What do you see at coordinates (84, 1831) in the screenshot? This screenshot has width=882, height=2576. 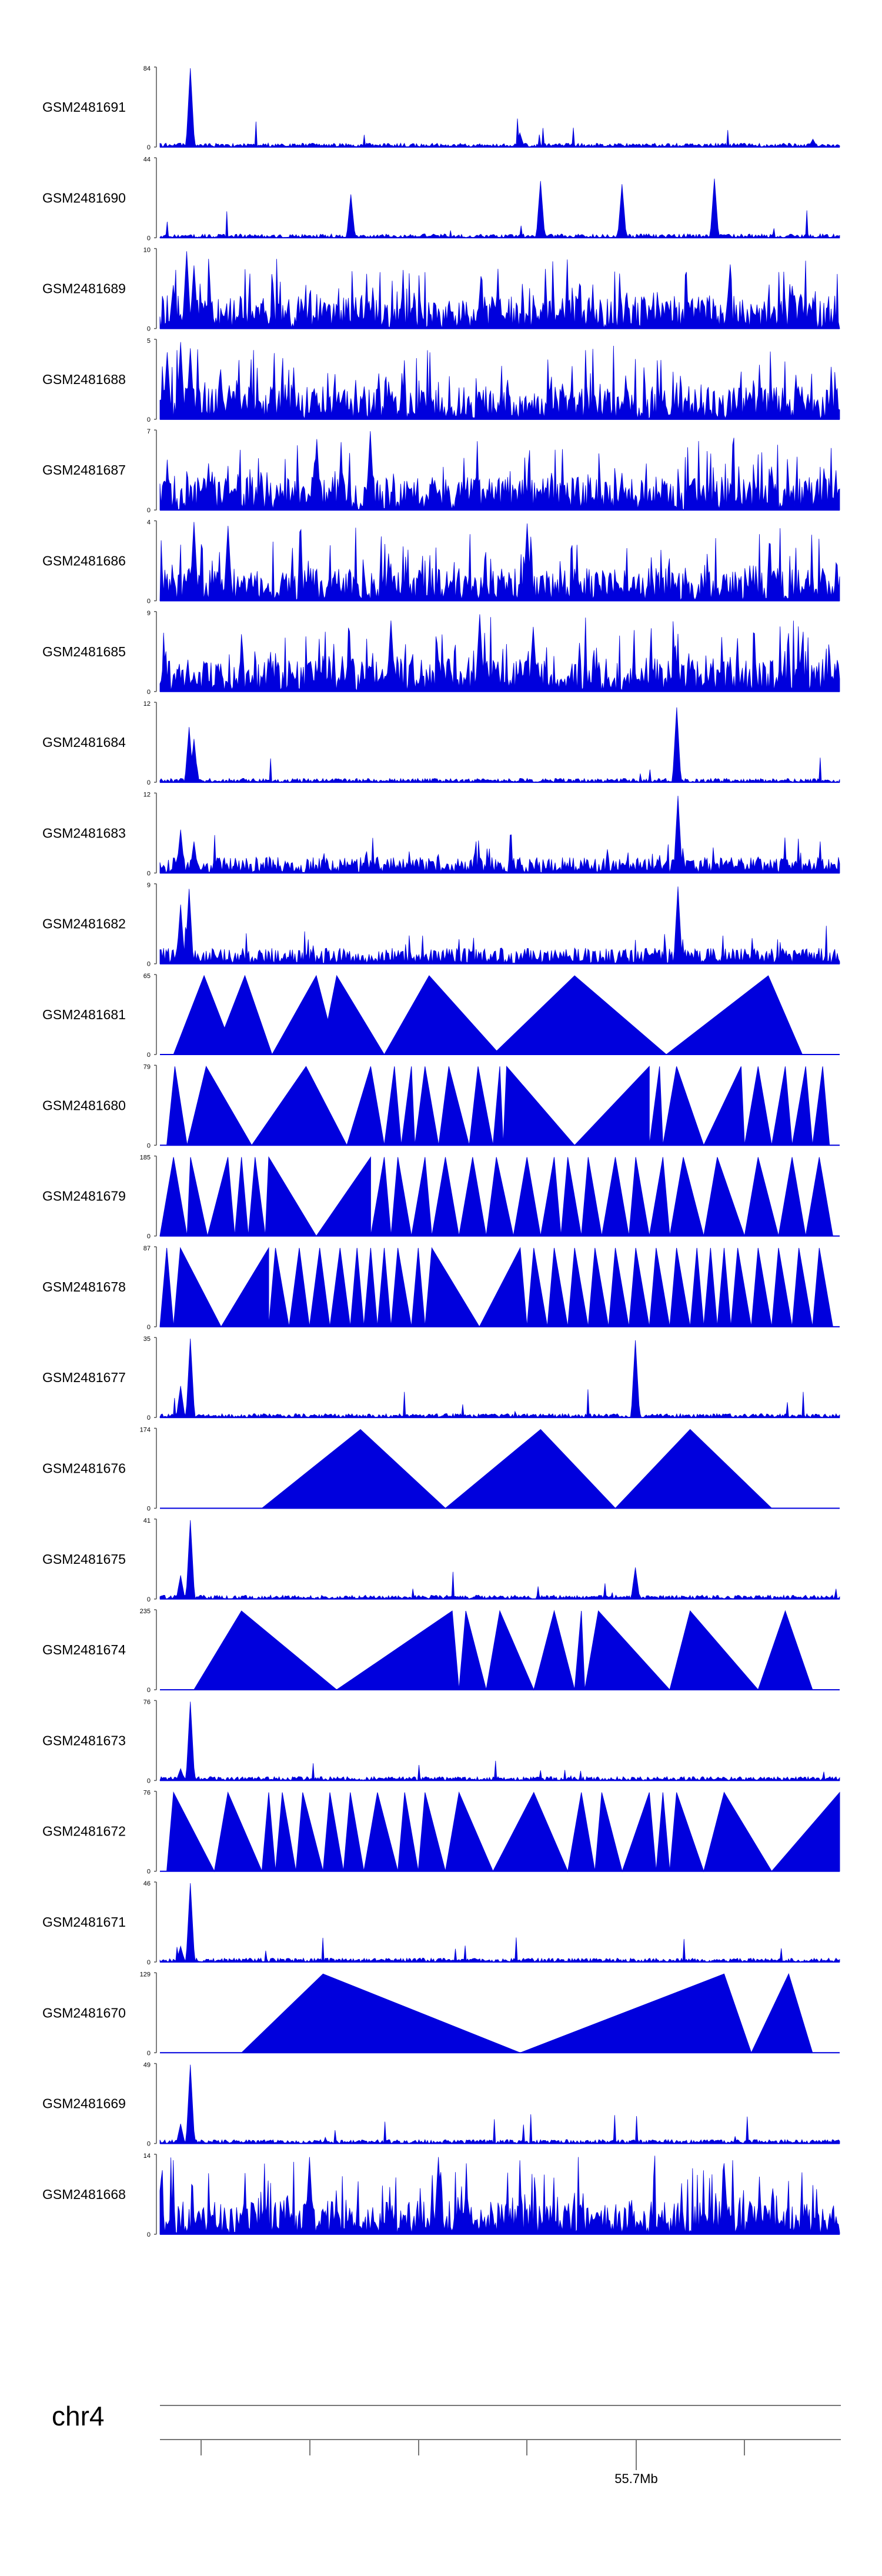 I see `track-label: GSM2481672` at bounding box center [84, 1831].